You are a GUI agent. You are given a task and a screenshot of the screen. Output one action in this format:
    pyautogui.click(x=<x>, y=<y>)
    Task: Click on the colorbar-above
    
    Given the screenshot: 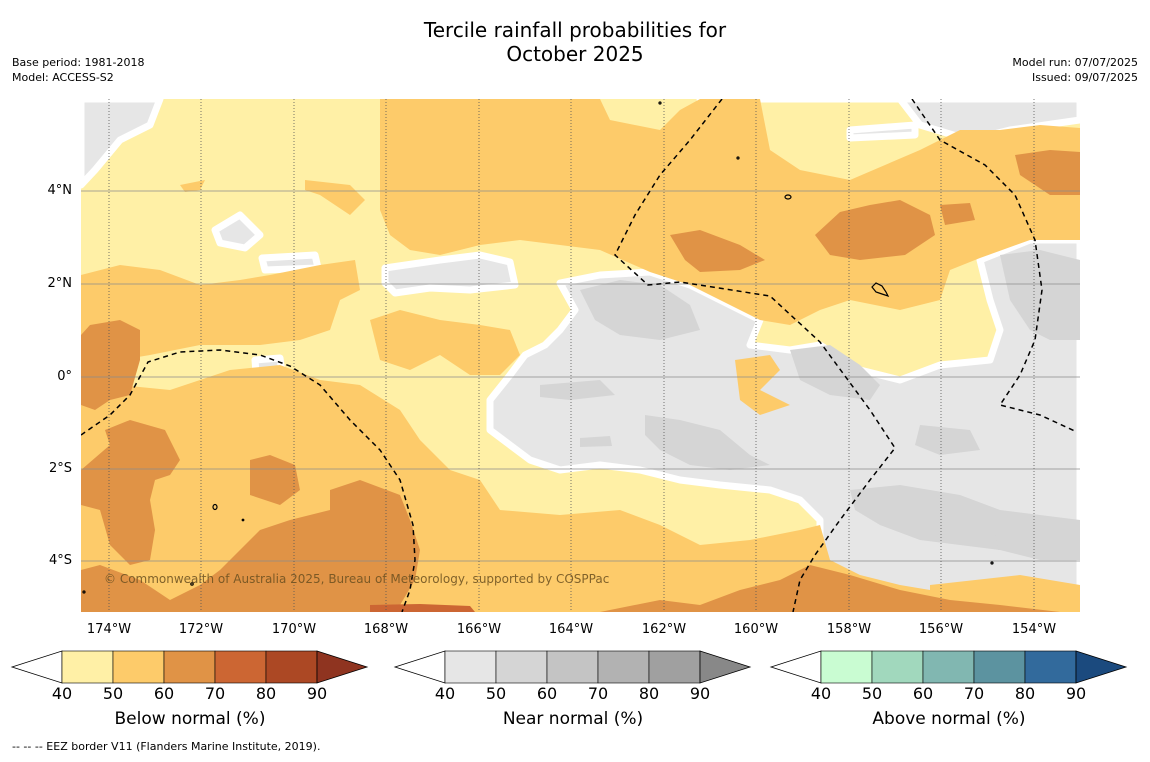 What is the action you would take?
    pyautogui.click(x=948, y=667)
    